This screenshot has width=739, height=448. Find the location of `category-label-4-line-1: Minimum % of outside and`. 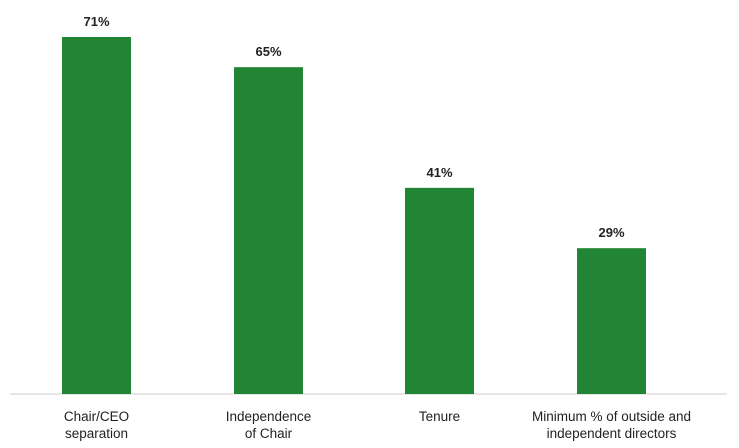

category-label-4-line-1: Minimum % of outside and is located at coordinates (611, 416).